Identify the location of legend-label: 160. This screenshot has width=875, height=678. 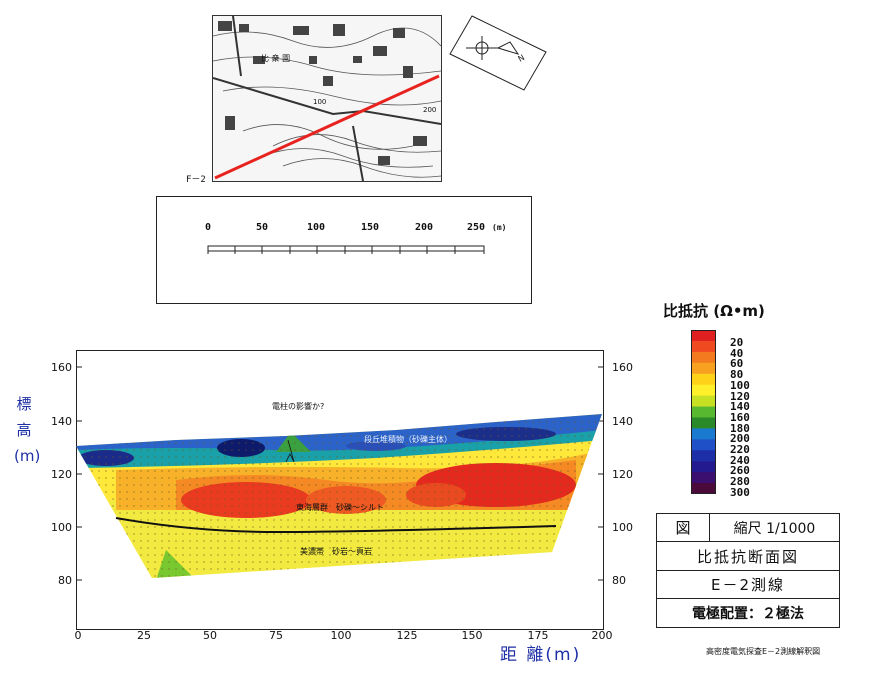
(740, 417).